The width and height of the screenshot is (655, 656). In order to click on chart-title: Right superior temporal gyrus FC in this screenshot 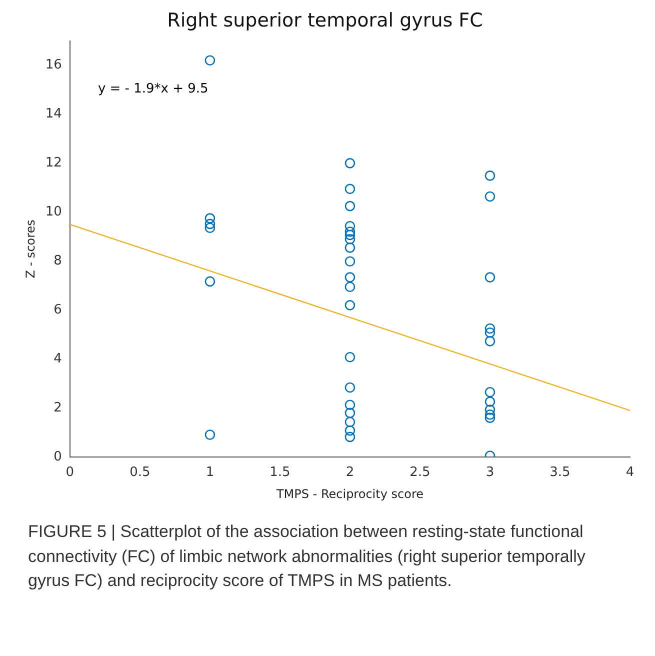, I will do `click(325, 20)`.